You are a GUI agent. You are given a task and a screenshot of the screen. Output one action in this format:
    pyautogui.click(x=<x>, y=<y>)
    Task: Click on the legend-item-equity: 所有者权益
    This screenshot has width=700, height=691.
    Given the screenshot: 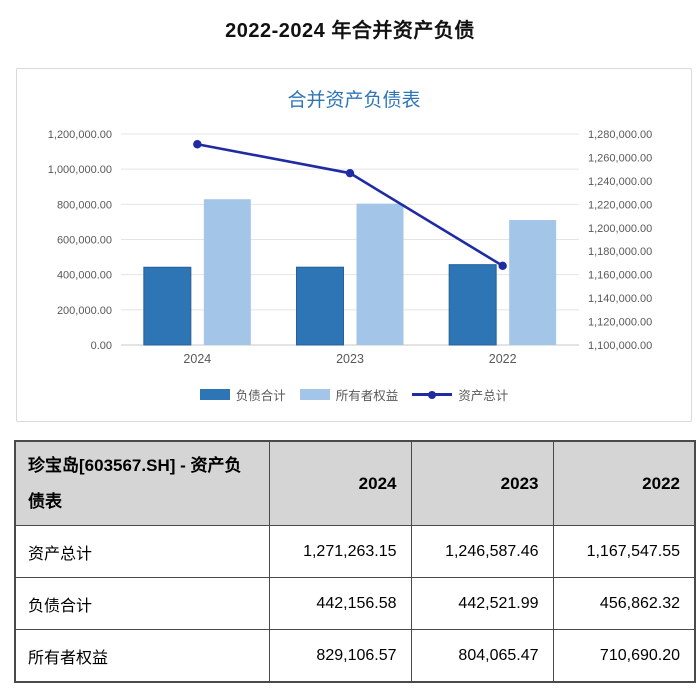 What is the action you would take?
    pyautogui.click(x=349, y=394)
    